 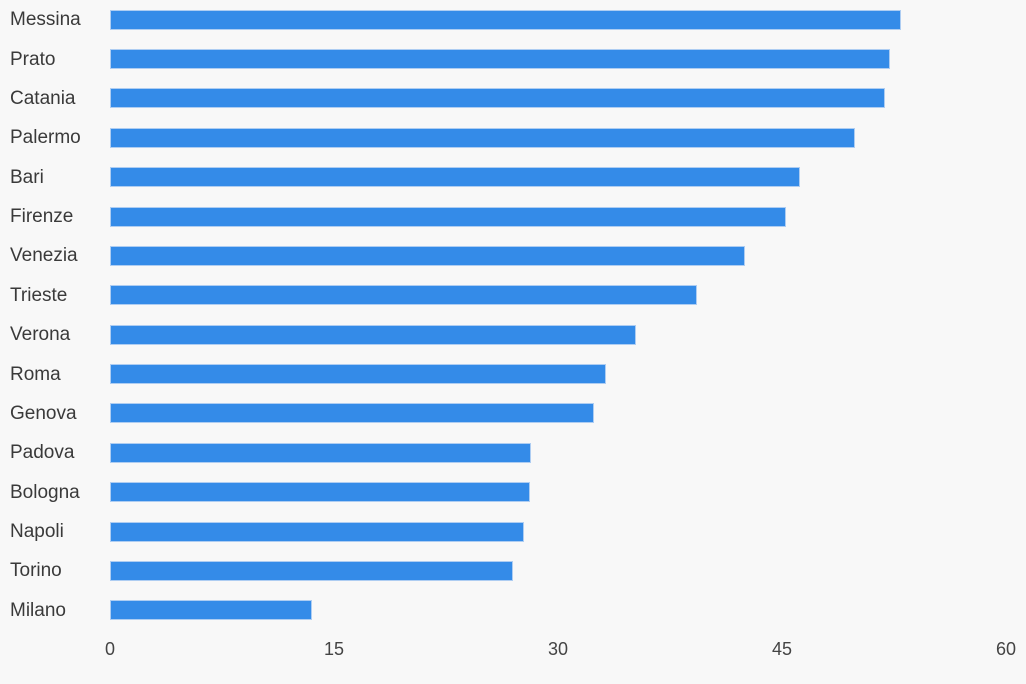 I want to click on bar-row: Torino, so click(x=513, y=570).